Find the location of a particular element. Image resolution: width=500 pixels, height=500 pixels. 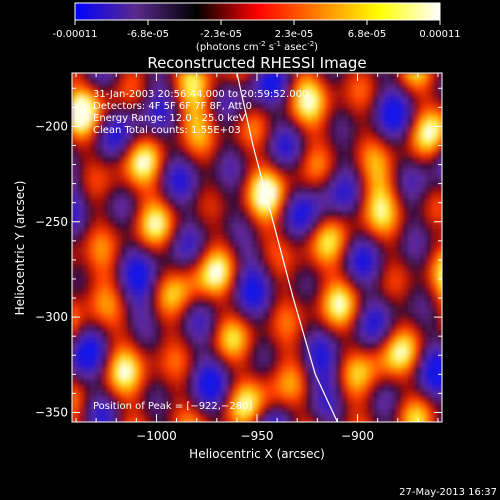

colorbar-tick-label: 0.00011 is located at coordinates (439, 34).